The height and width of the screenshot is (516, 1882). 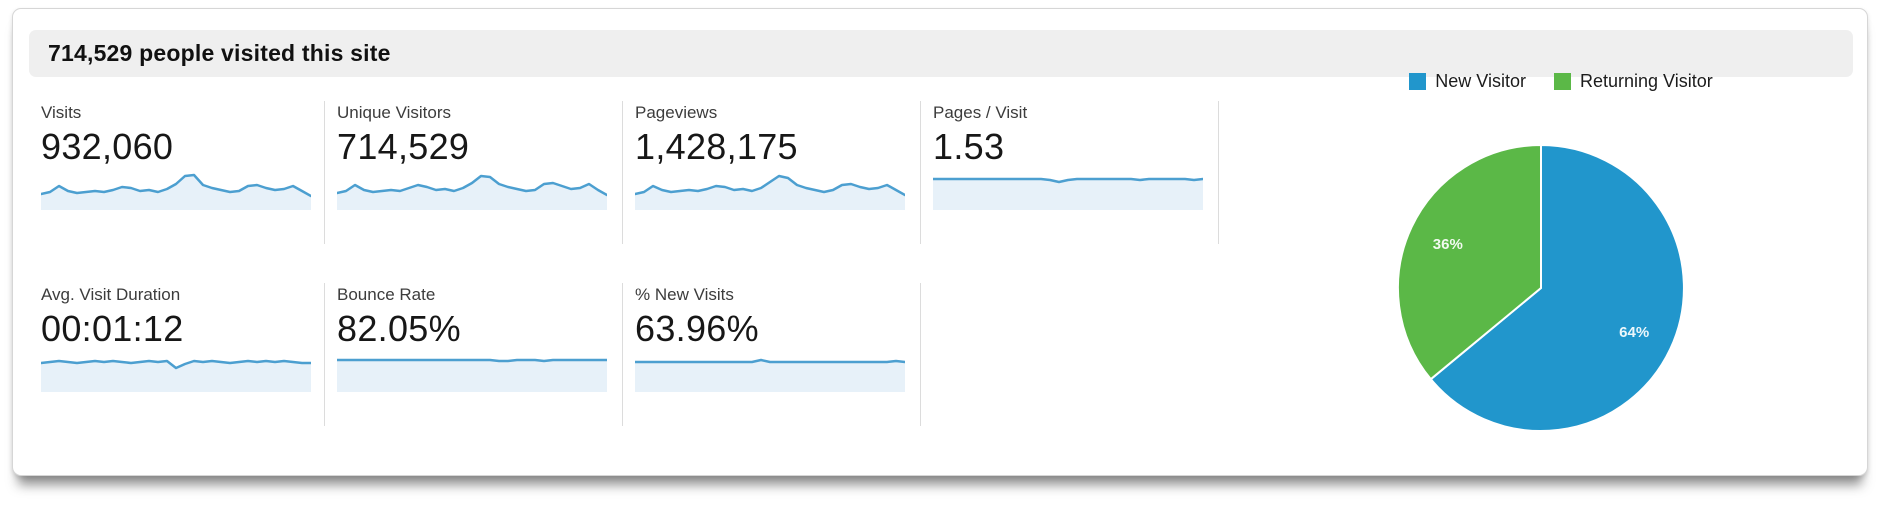 I want to click on new-visitor-swatch-icon, so click(x=1418, y=81).